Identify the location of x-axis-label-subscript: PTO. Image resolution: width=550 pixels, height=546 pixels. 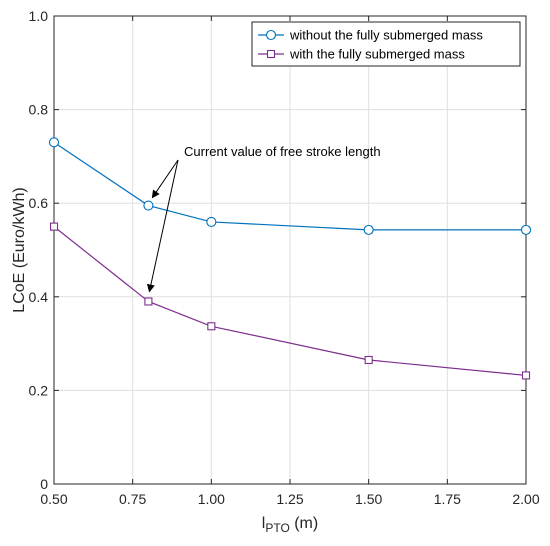
(277, 528).